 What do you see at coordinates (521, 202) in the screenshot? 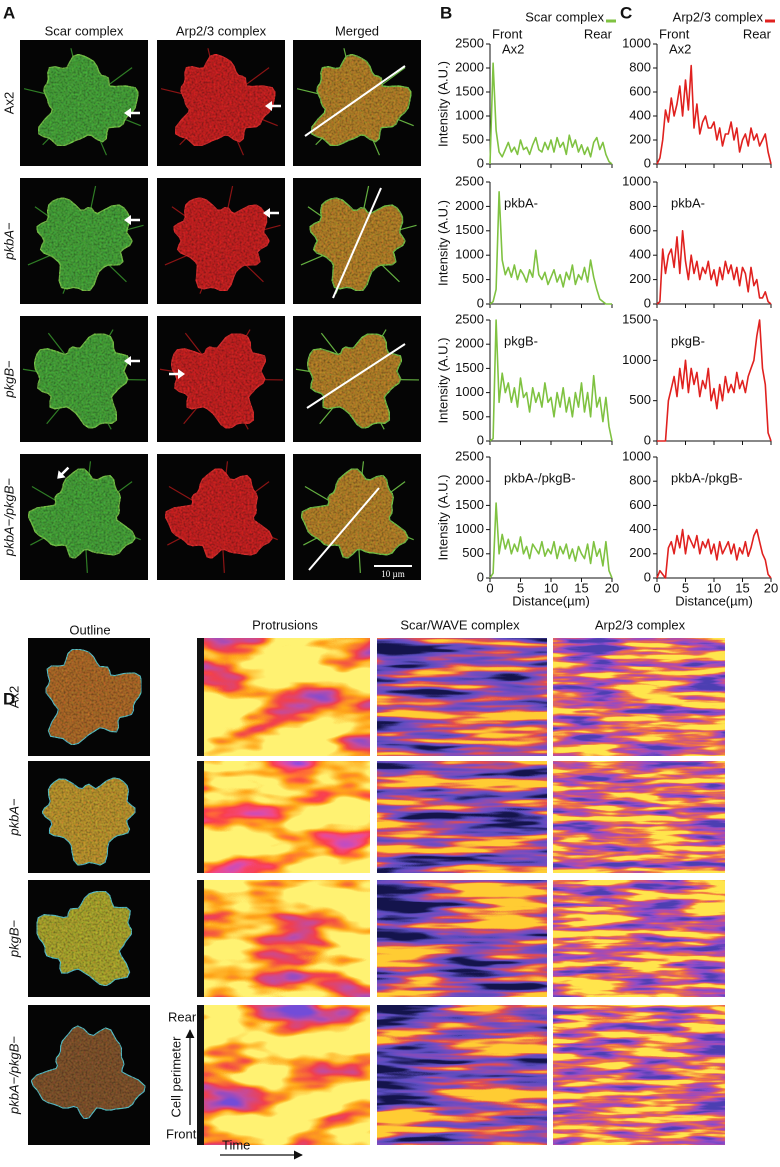
I see `chart-title: pkbA-` at bounding box center [521, 202].